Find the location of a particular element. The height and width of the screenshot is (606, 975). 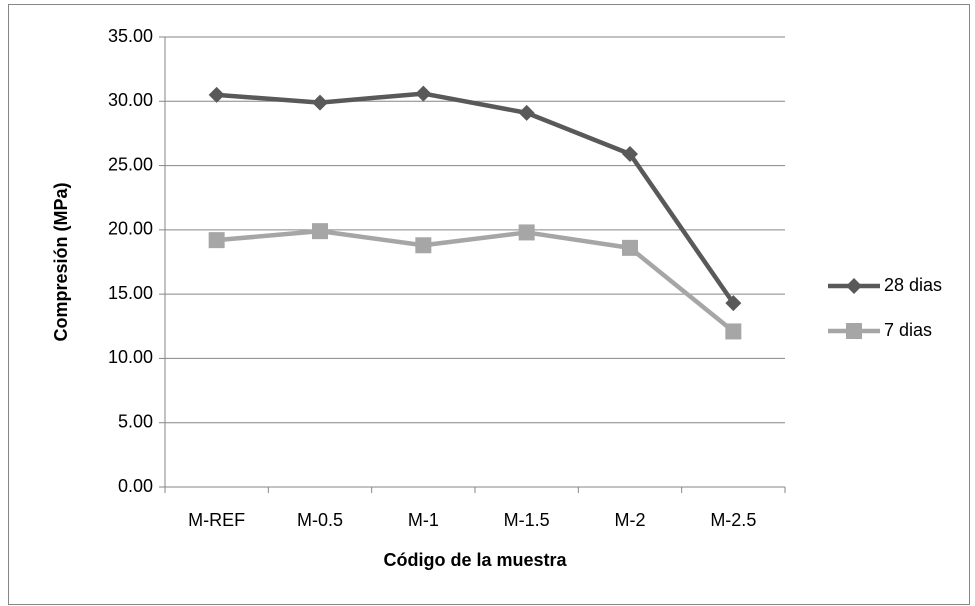

y-tick-label: 0.00 is located at coordinates (135, 486).